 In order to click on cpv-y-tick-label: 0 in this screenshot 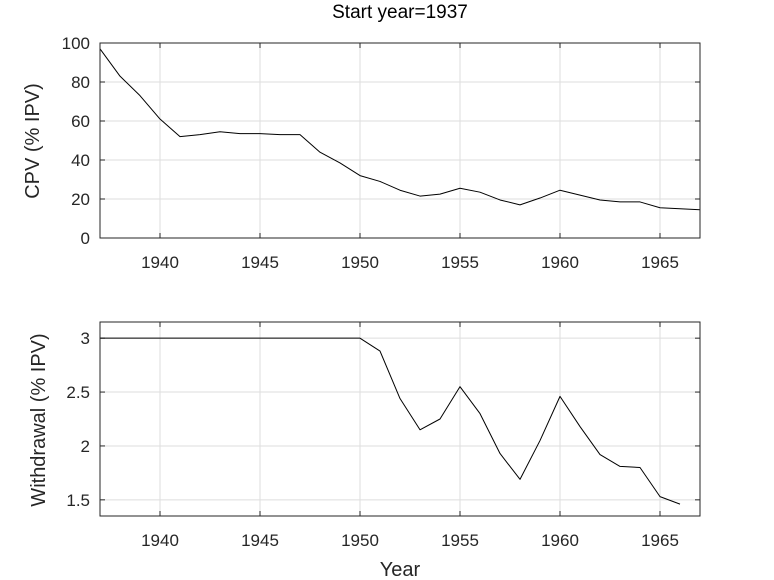, I will do `click(85, 238)`.